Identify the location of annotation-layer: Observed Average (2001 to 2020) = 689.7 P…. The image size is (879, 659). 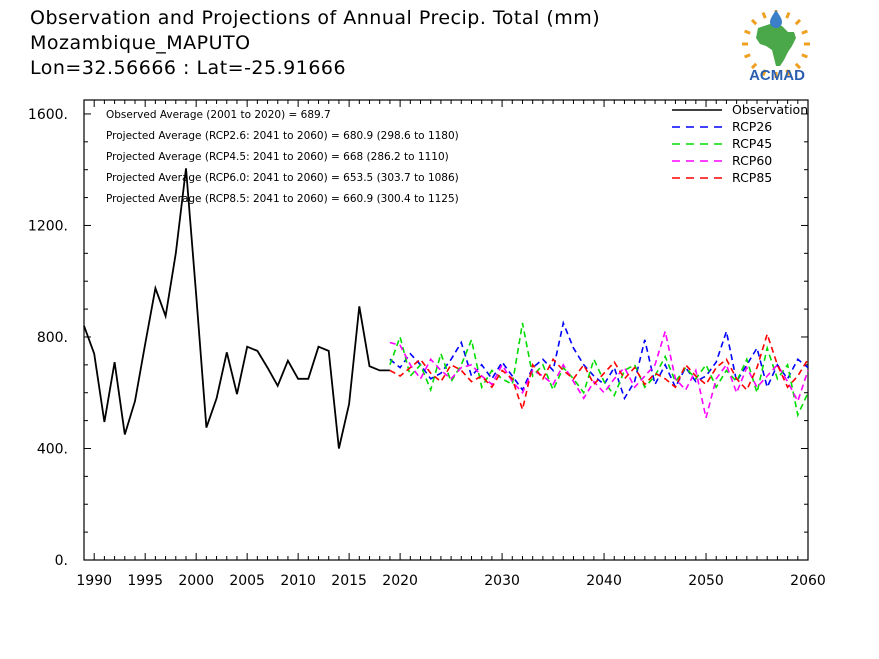
(282, 157).